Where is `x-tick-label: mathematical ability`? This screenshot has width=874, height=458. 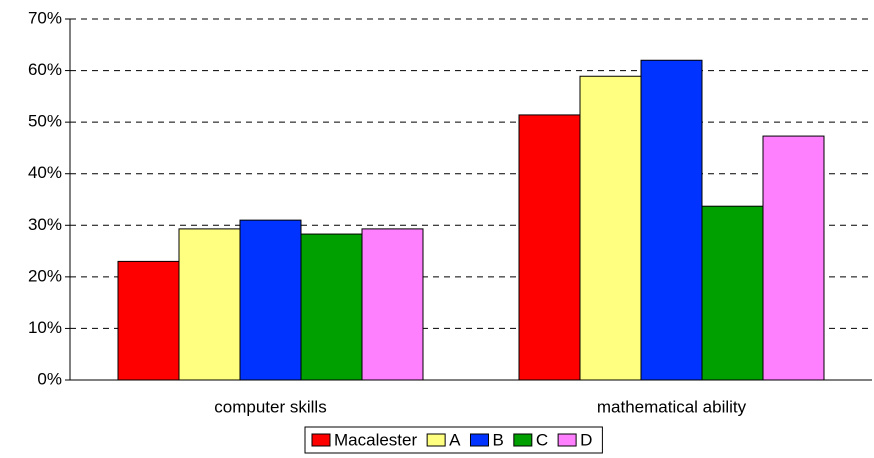
x-tick-label: mathematical ability is located at coordinates (672, 406).